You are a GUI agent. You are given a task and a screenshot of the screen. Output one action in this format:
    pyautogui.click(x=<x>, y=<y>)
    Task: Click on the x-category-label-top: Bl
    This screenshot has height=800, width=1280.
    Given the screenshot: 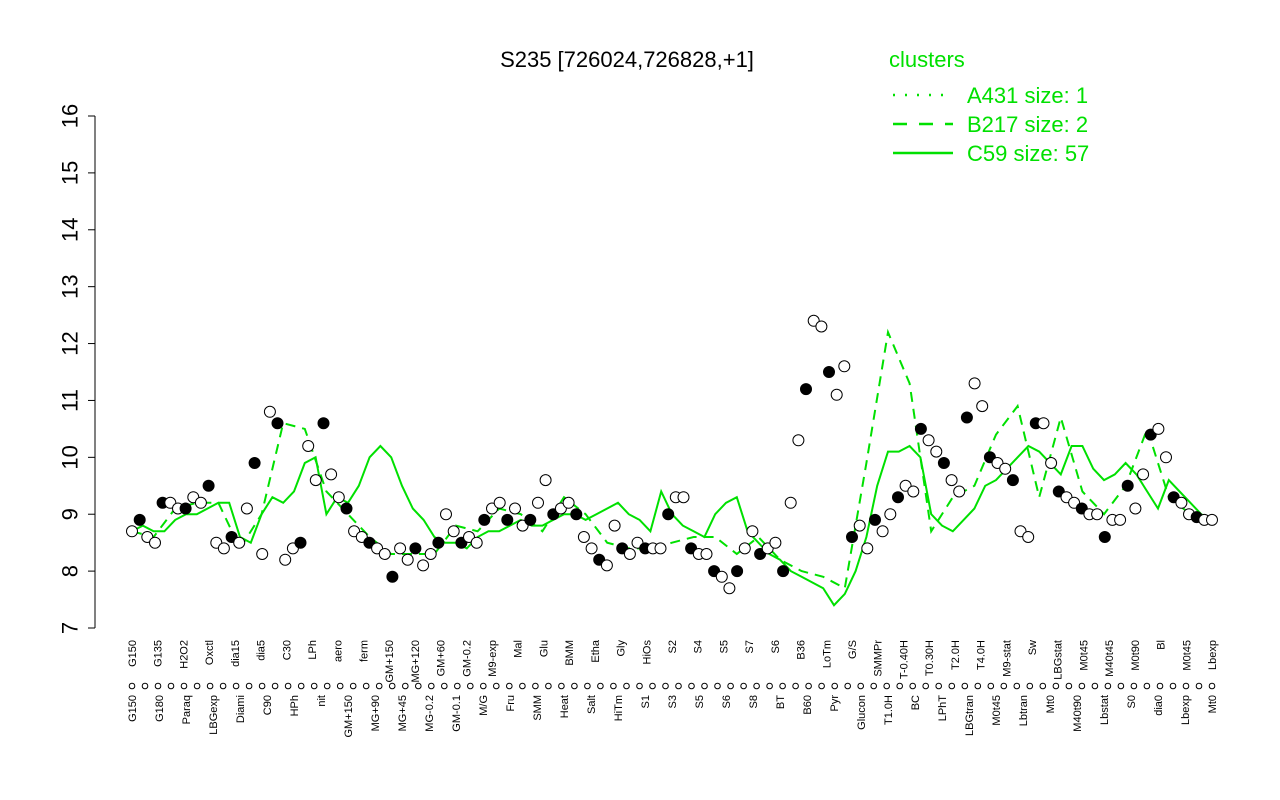 What is the action you would take?
    pyautogui.click(x=1162, y=645)
    